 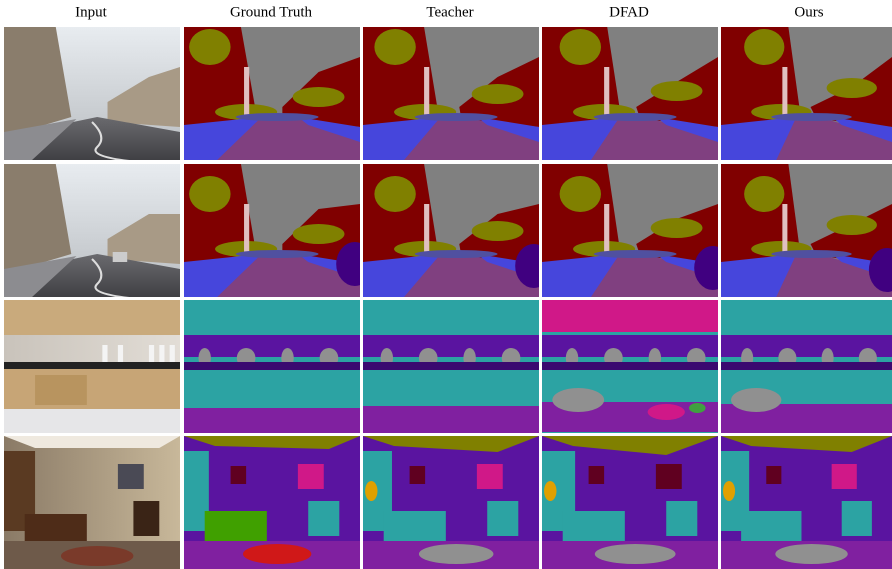 I want to click on floor, so click(x=92, y=421).